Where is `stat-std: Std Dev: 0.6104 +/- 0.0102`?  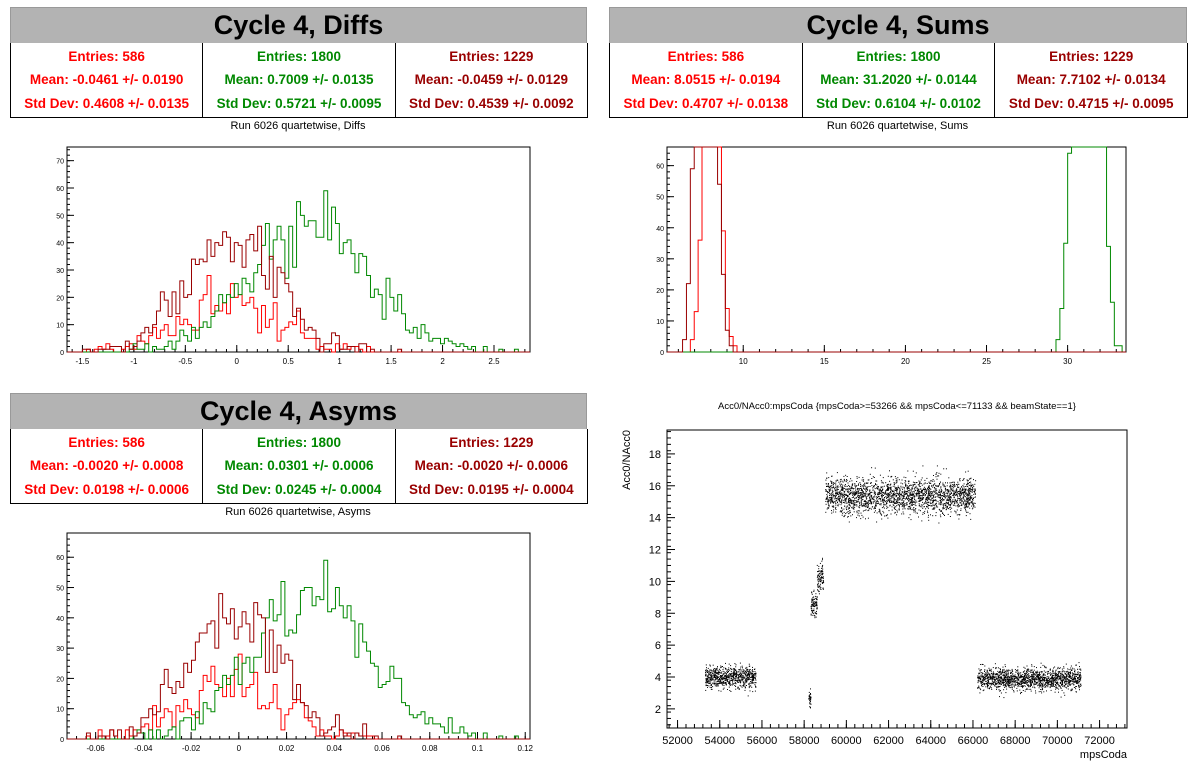 stat-std: Std Dev: 0.6104 +/- 0.0102 is located at coordinates (898, 103).